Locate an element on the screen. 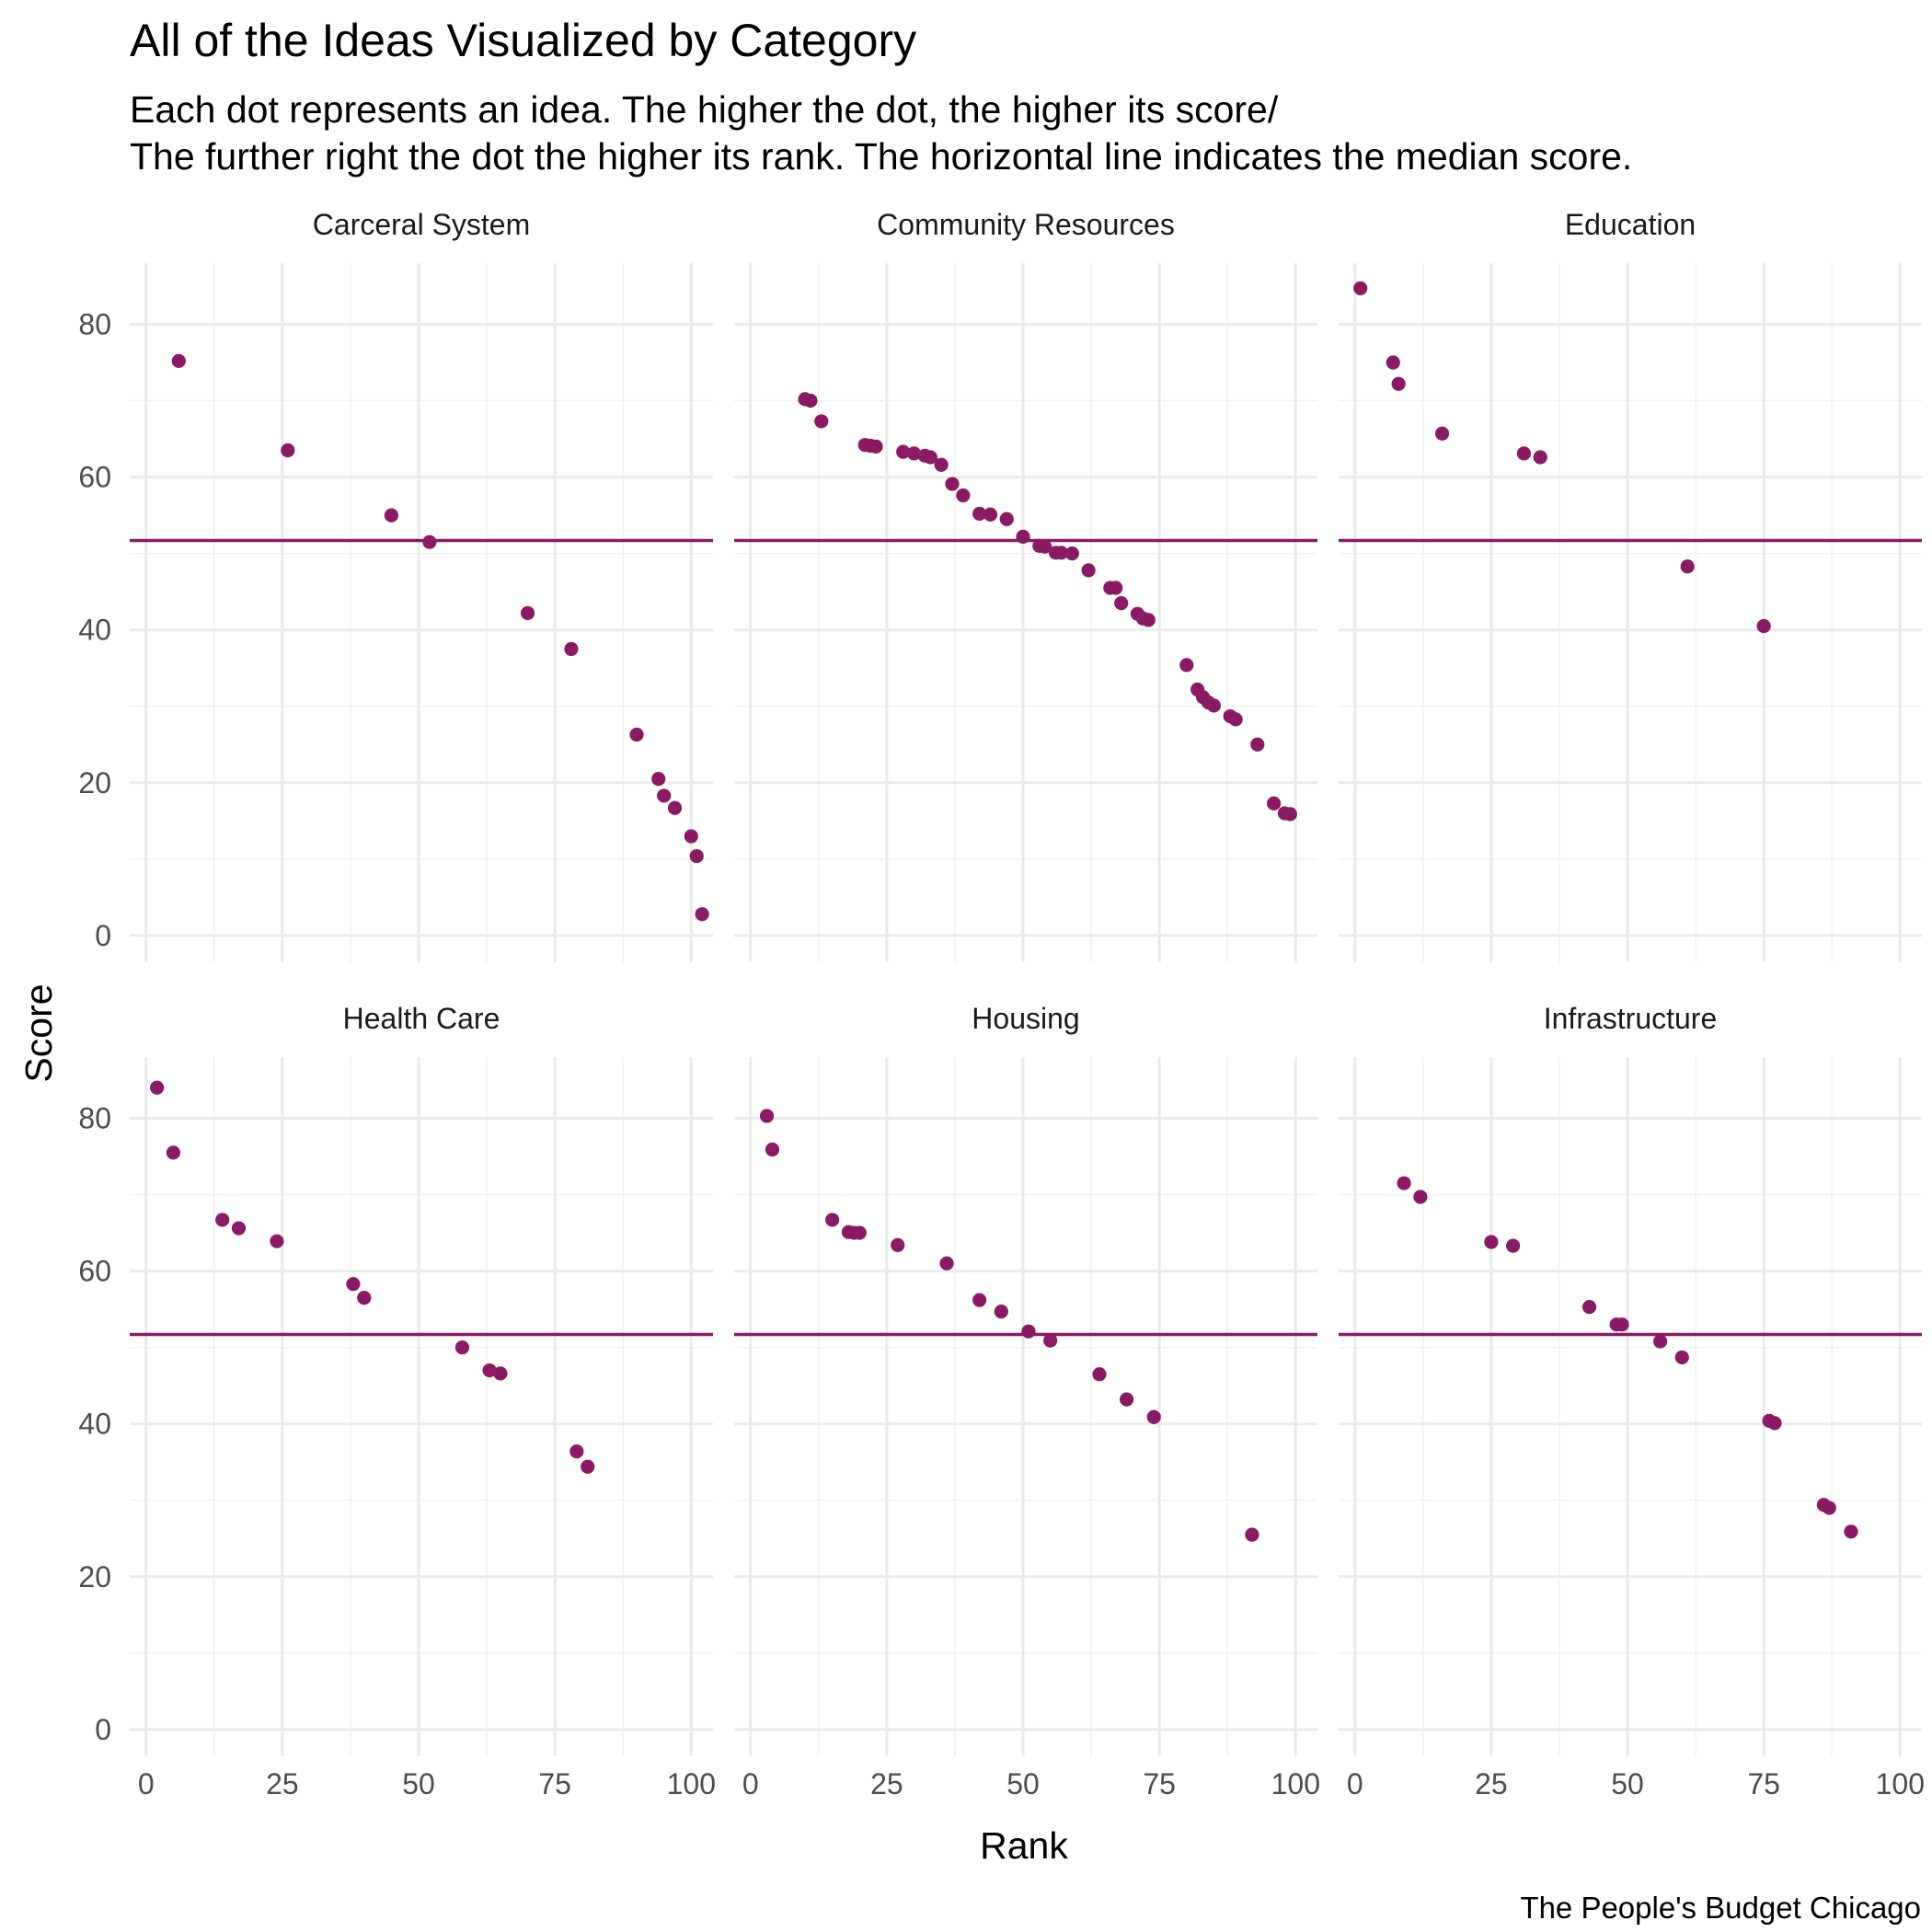 Image resolution: width=1932 pixels, height=1932 pixels. facet-label: Community Resources is located at coordinates (1026, 224).